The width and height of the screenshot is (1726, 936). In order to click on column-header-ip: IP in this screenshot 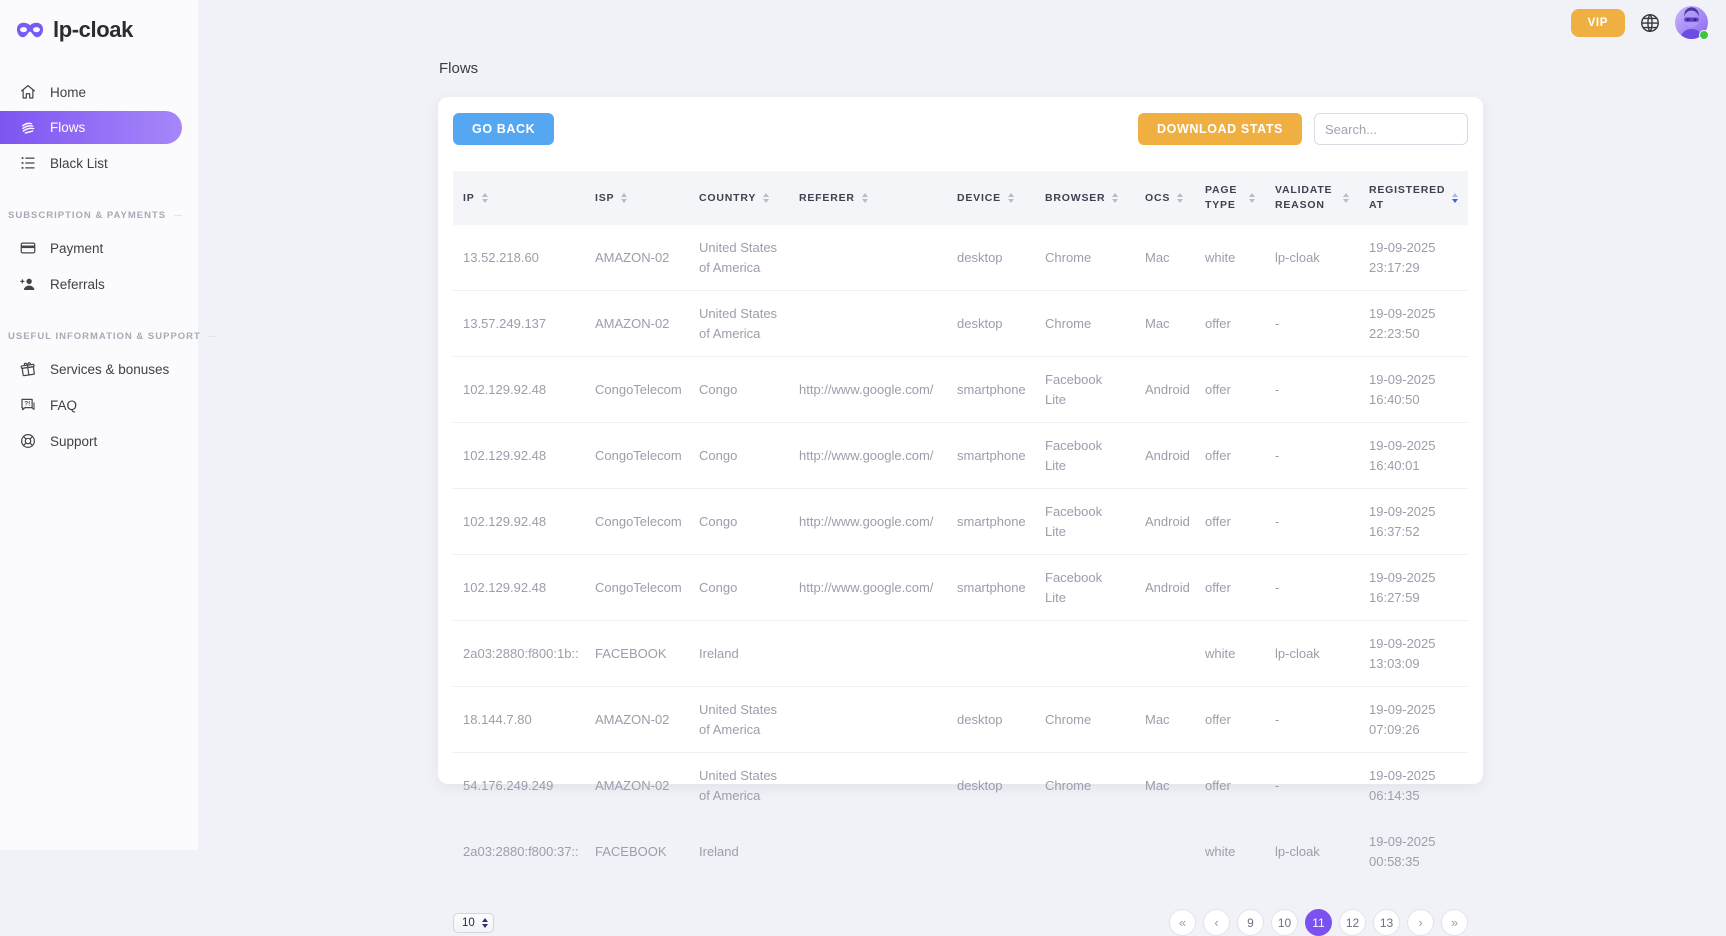, I will do `click(519, 198)`.